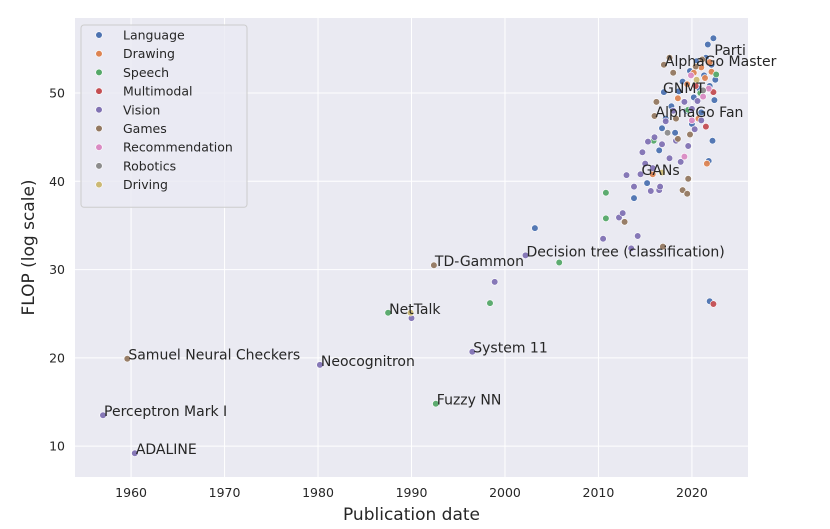  Describe the element at coordinates (479, 262) in the screenshot. I see `annotation-label: TD-Gammon` at that location.